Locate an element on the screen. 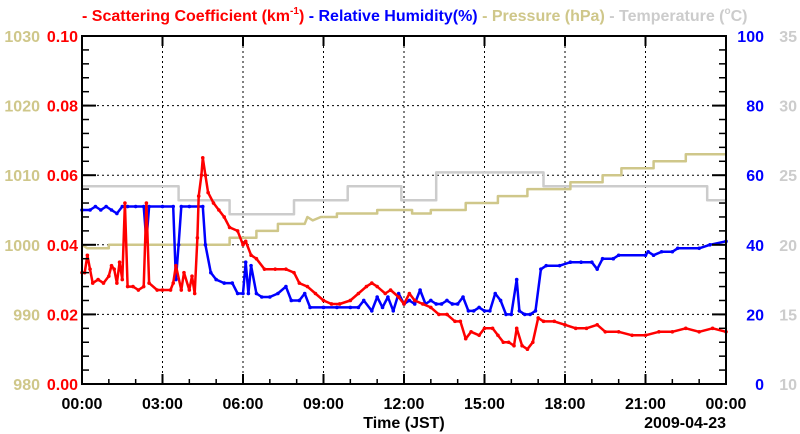 Image resolution: width=800 pixels, height=434 pixels. x-tick-label: 03:00 is located at coordinates (162, 404).